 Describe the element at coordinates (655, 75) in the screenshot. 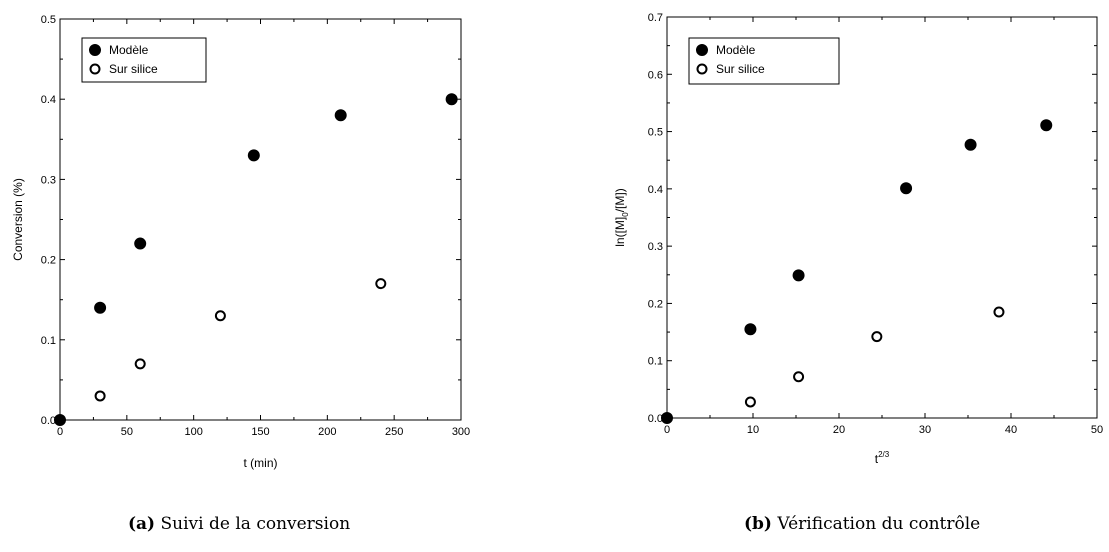

I see `y-tick-label: 0.6` at that location.